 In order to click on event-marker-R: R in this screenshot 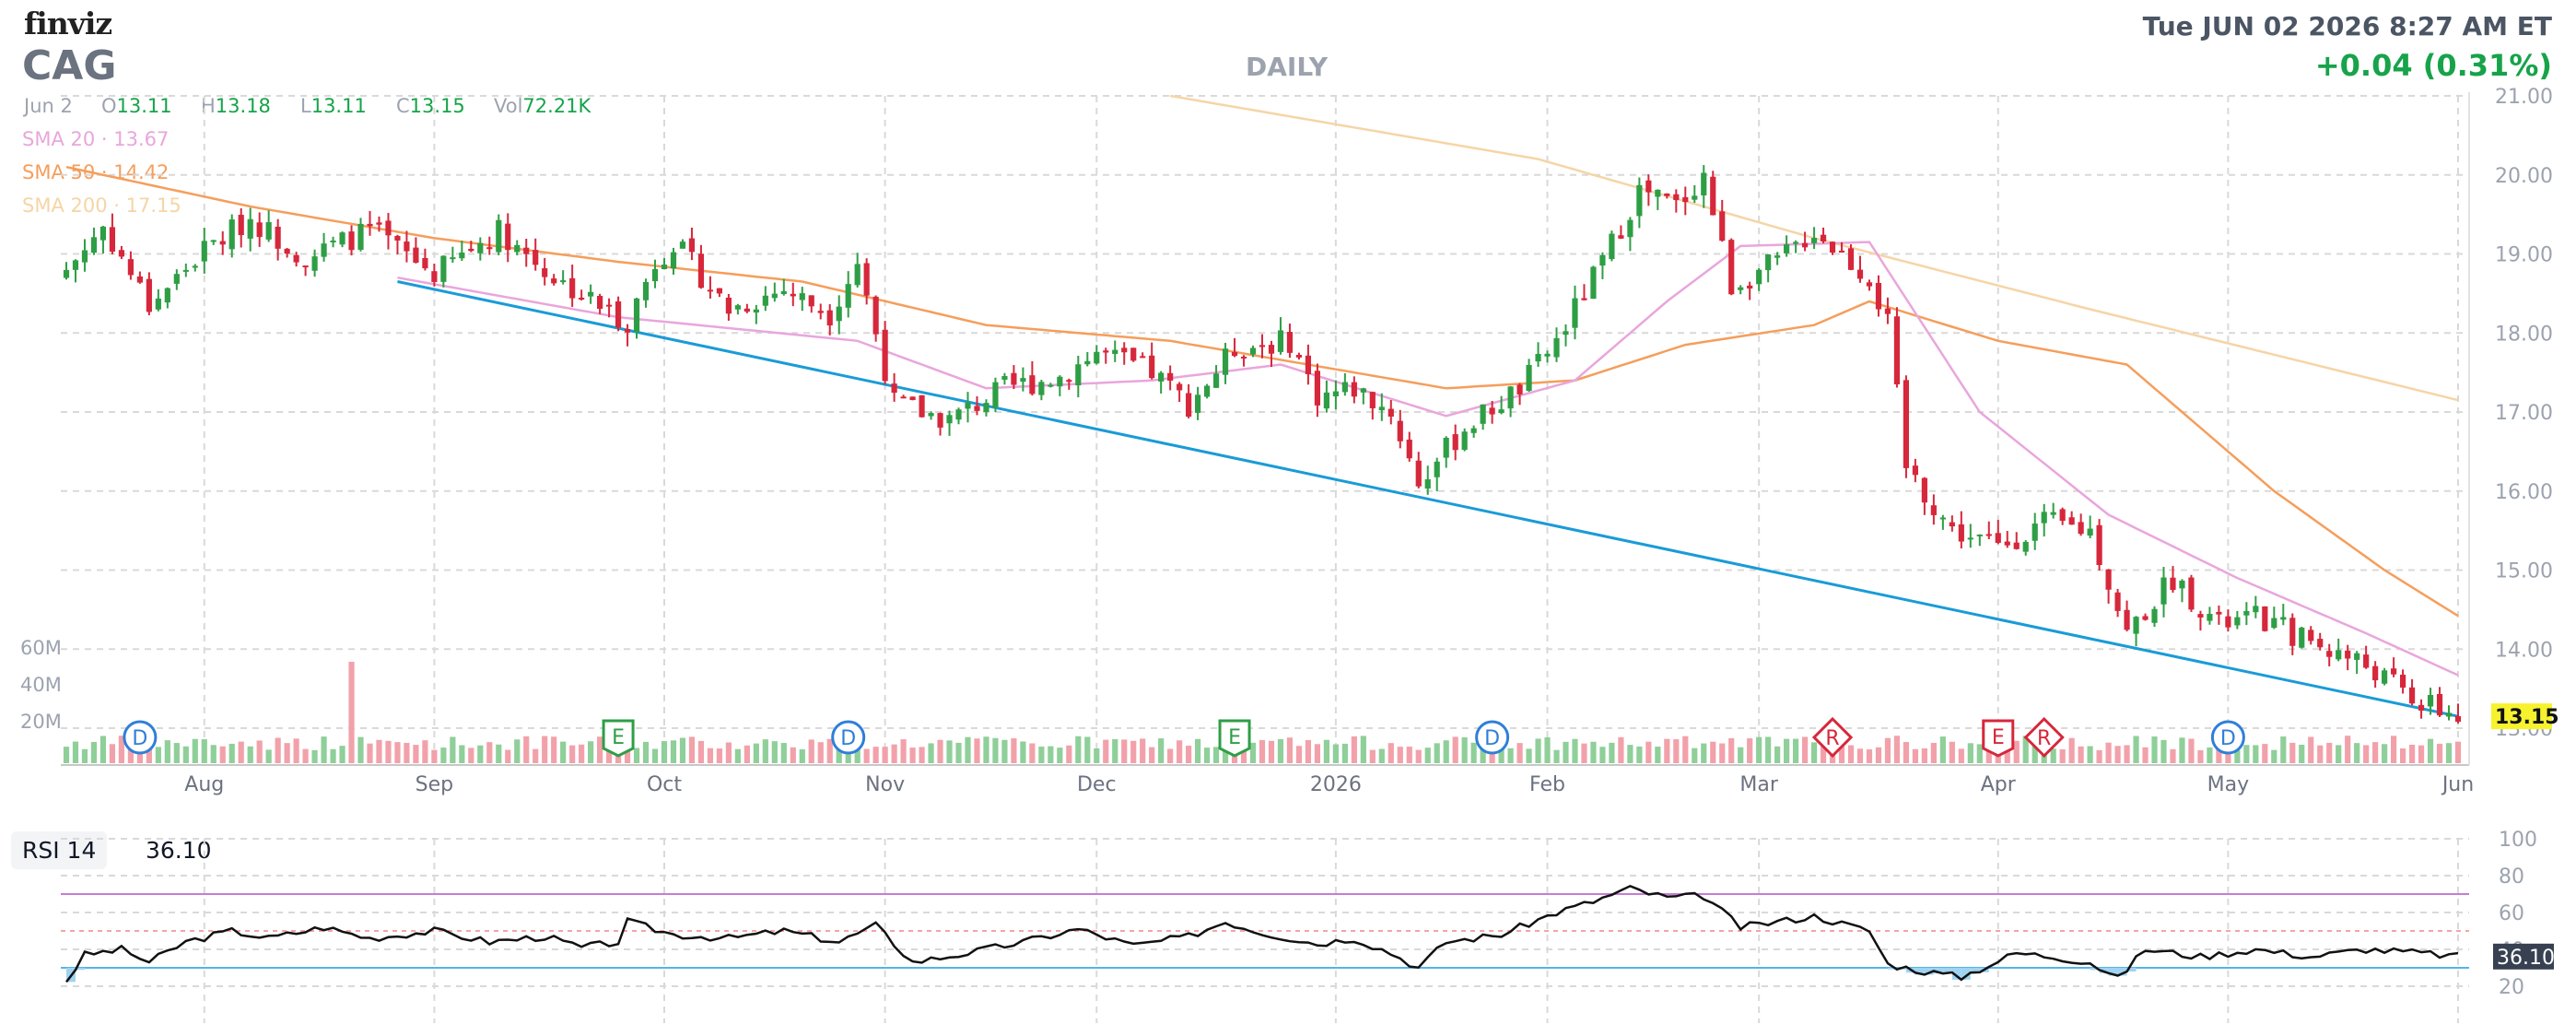, I will do `click(1832, 738)`.